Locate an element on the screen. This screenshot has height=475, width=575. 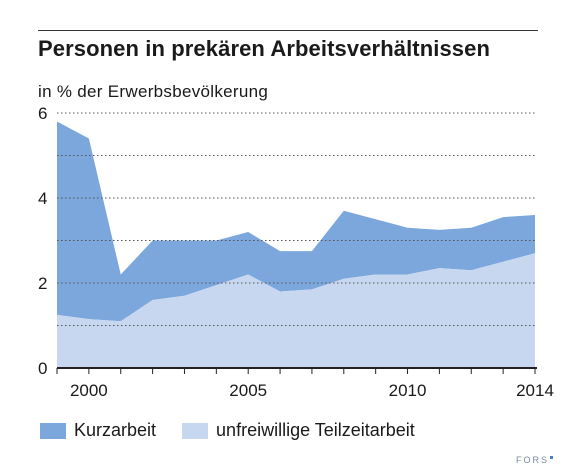
legend-item-teilzeit: unfreiwillige Teilzeitarbeit is located at coordinates (298, 430).